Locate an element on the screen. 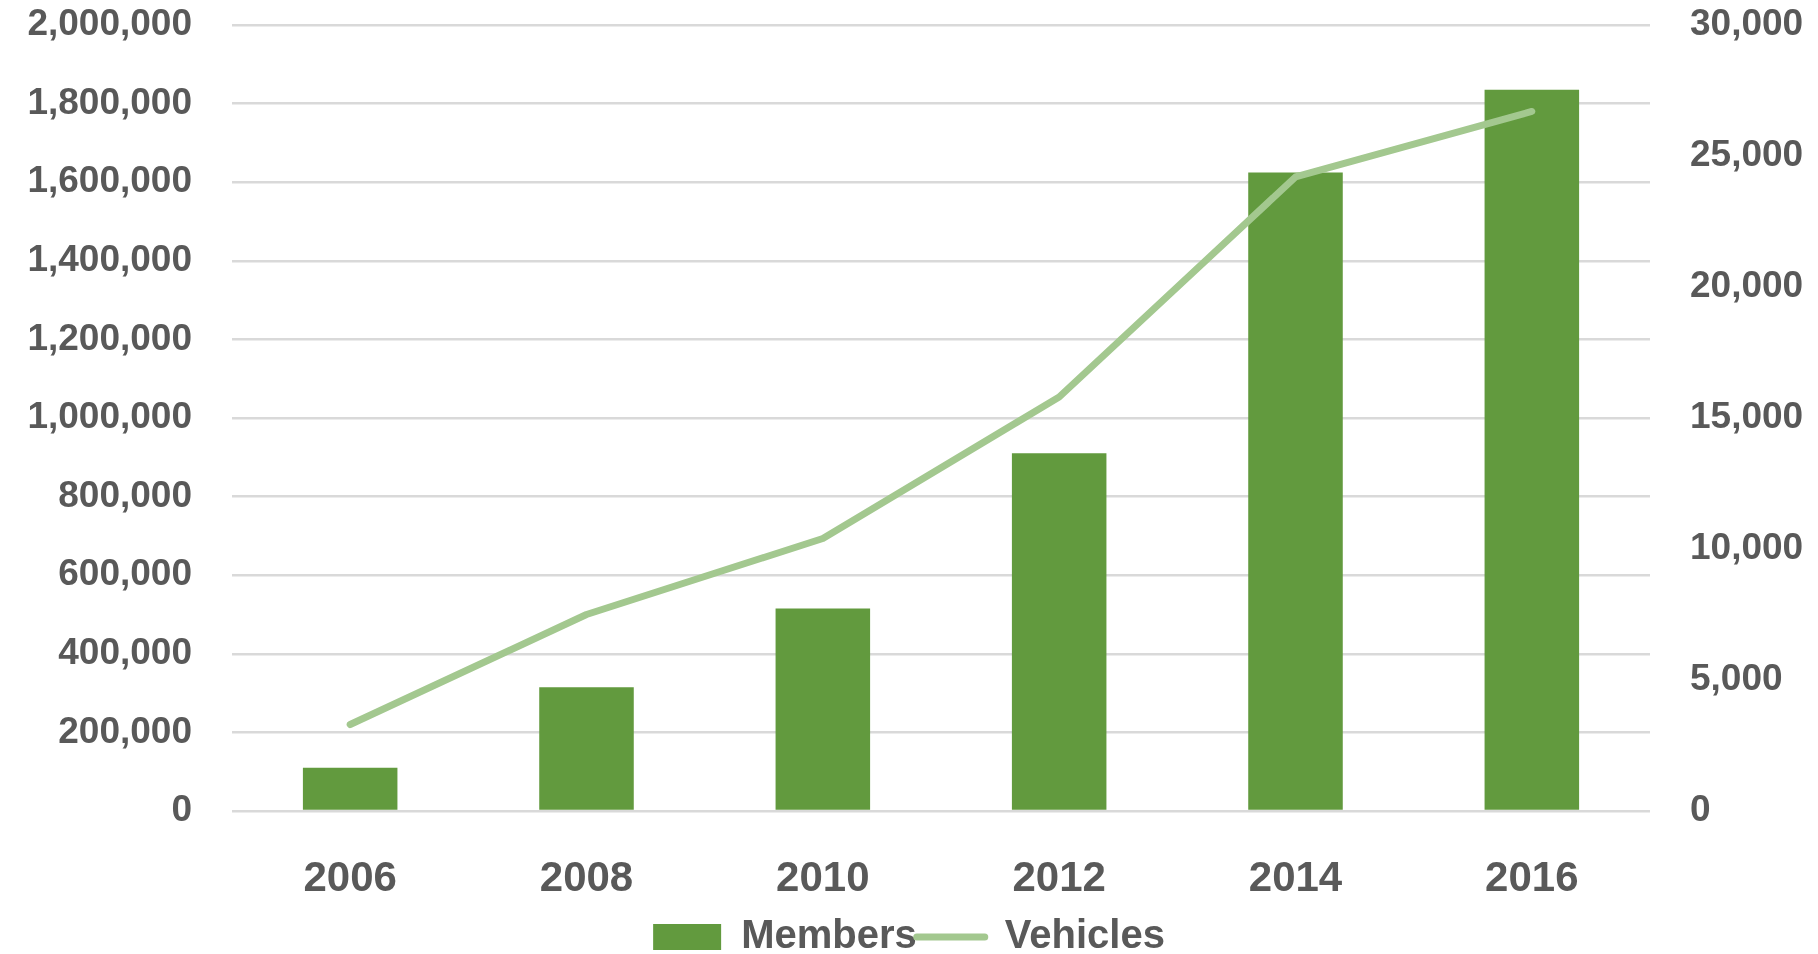  y2-tick-label: 30,000 is located at coordinates (1747, 23).